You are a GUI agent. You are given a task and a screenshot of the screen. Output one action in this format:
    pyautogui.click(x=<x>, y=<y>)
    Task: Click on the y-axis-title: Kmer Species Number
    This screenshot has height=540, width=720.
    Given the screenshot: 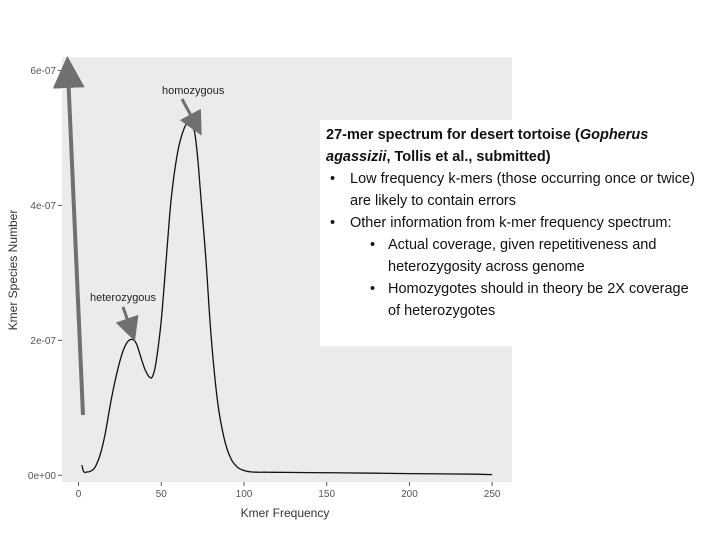 What is the action you would take?
    pyautogui.click(x=13, y=270)
    